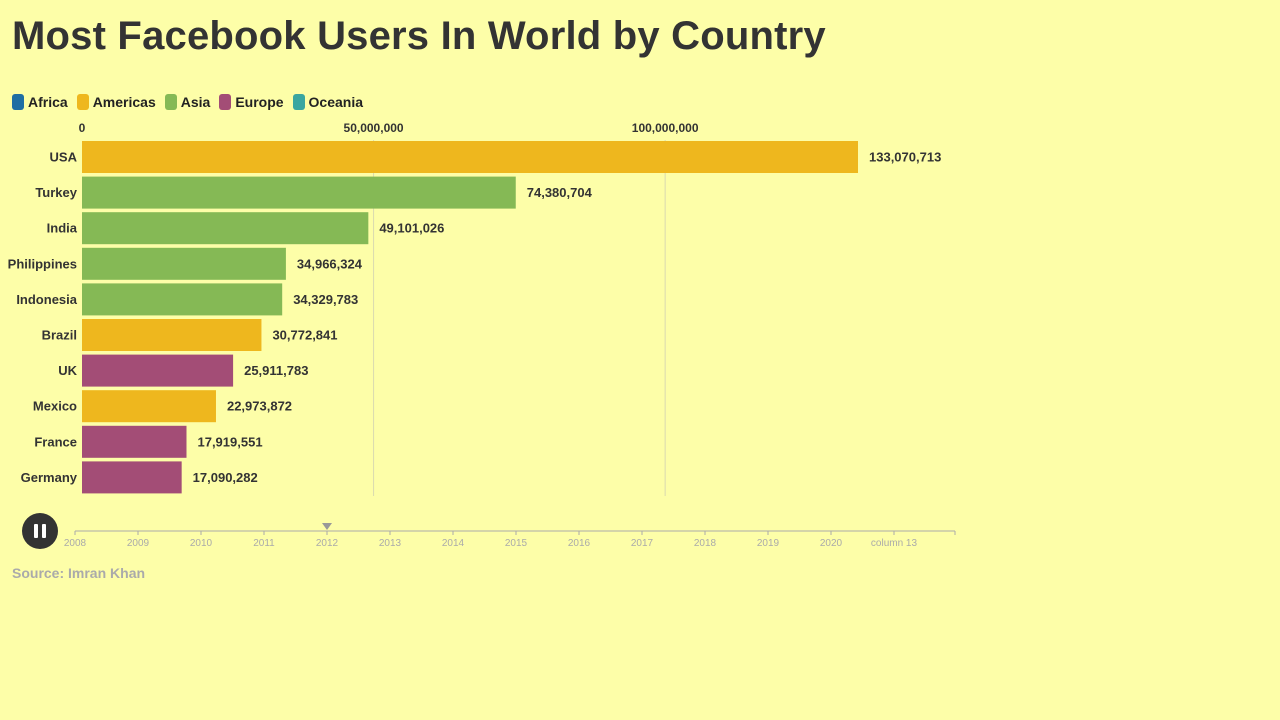 This screenshot has height=720, width=1280. Describe the element at coordinates (48, 102) in the screenshot. I see `legend-label: Africa` at that location.